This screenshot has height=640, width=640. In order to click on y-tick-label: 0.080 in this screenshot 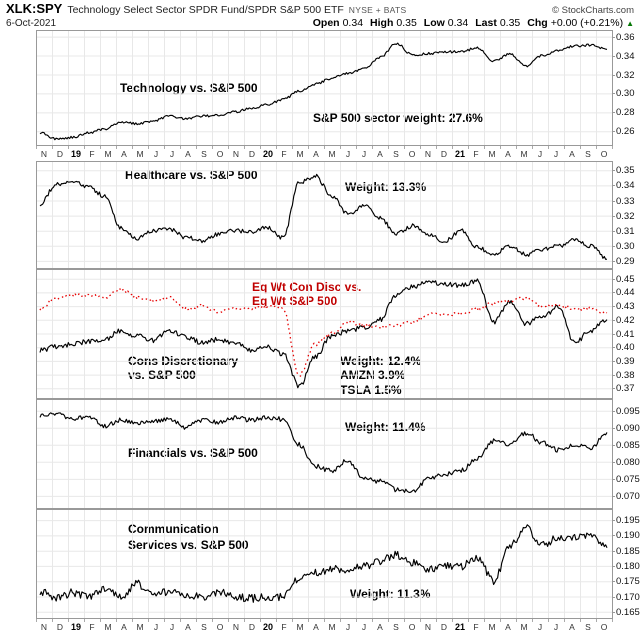, I will do `click(626, 462)`.